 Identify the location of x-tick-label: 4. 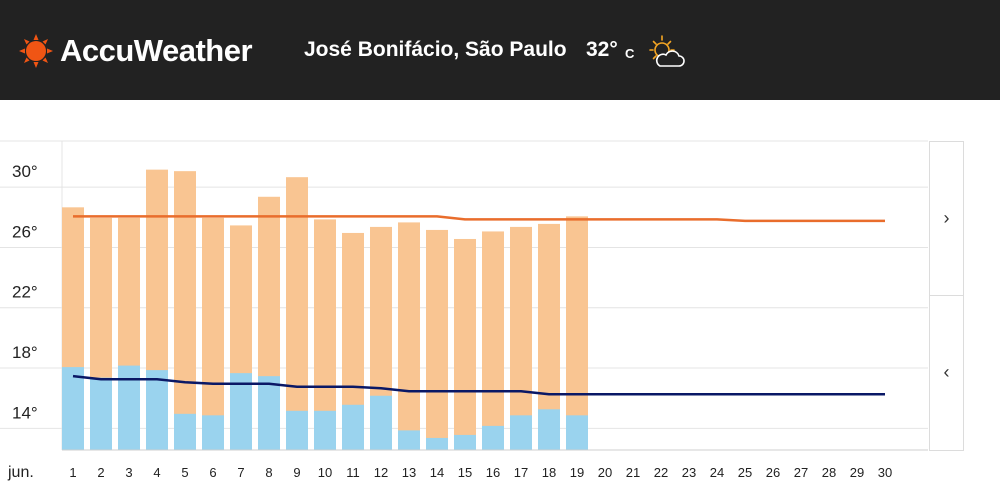
(156, 472).